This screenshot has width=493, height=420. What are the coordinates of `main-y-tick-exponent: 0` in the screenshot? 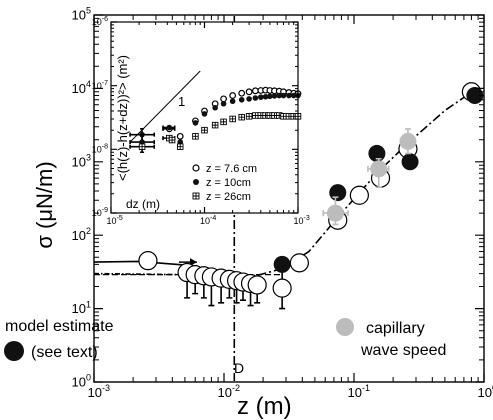 It's located at (88, 378).